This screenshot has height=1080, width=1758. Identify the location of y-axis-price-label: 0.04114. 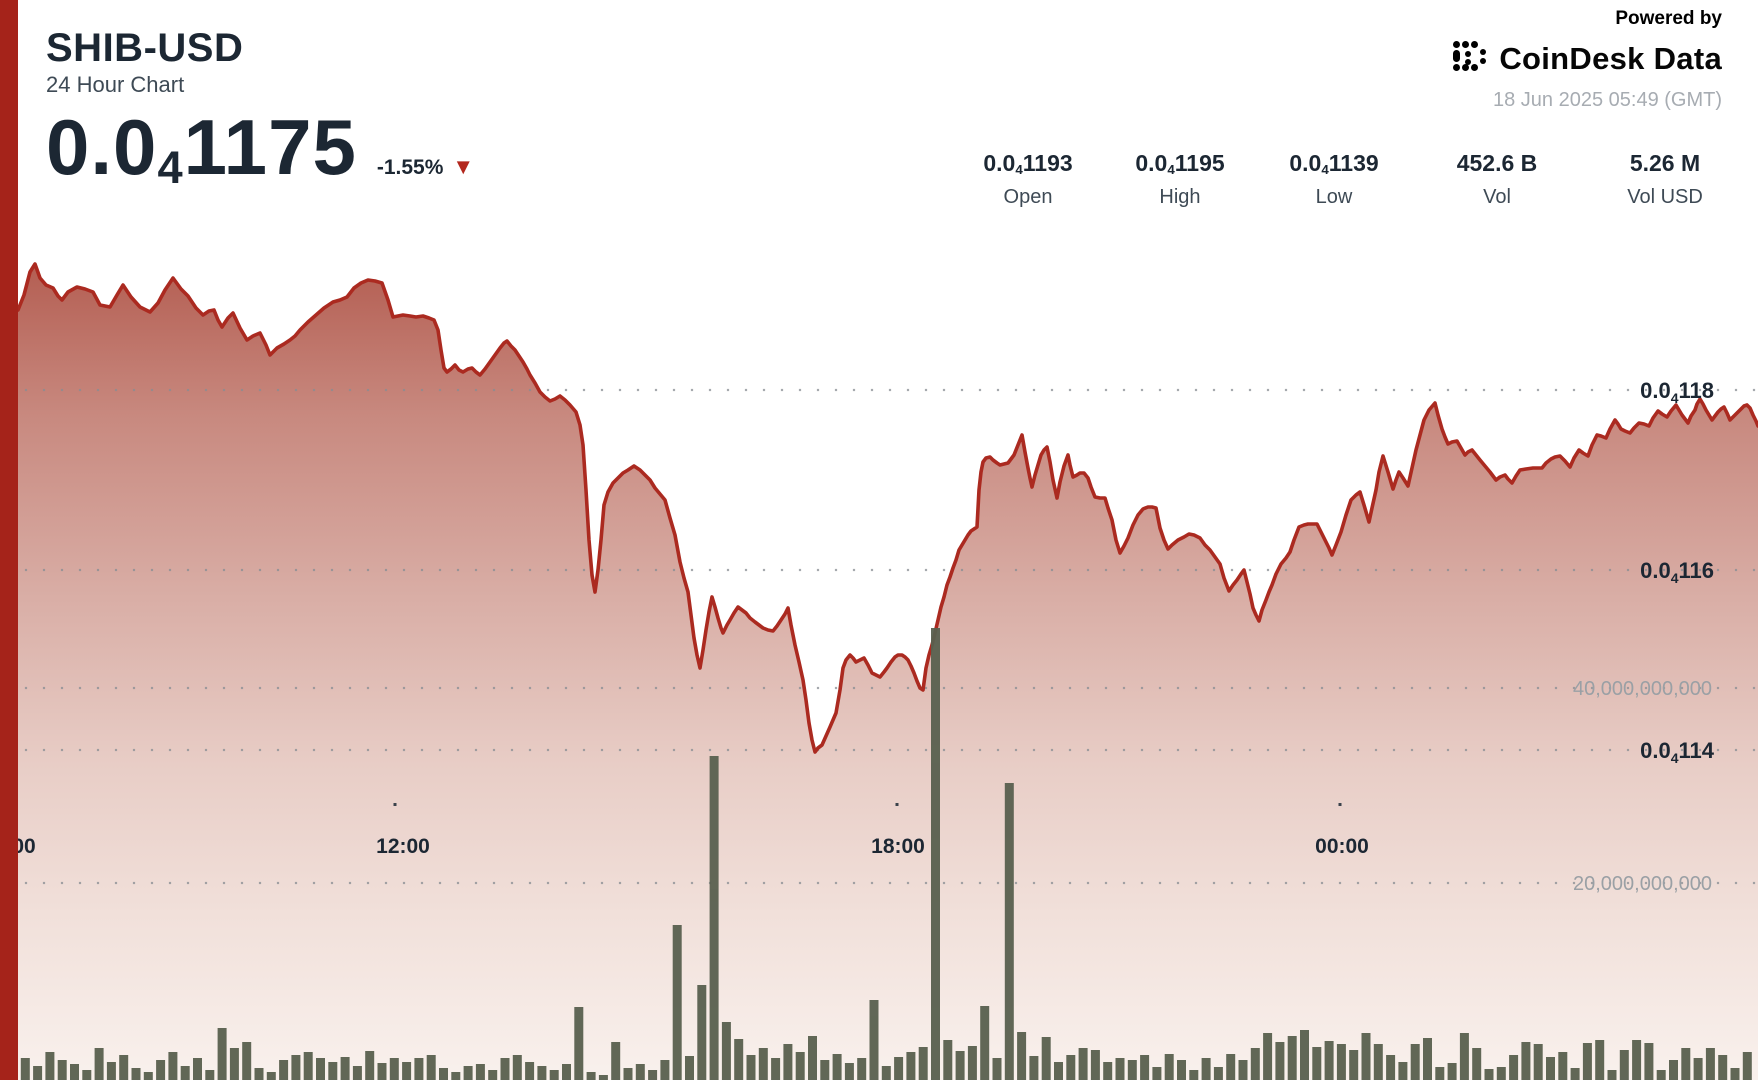
(1677, 752).